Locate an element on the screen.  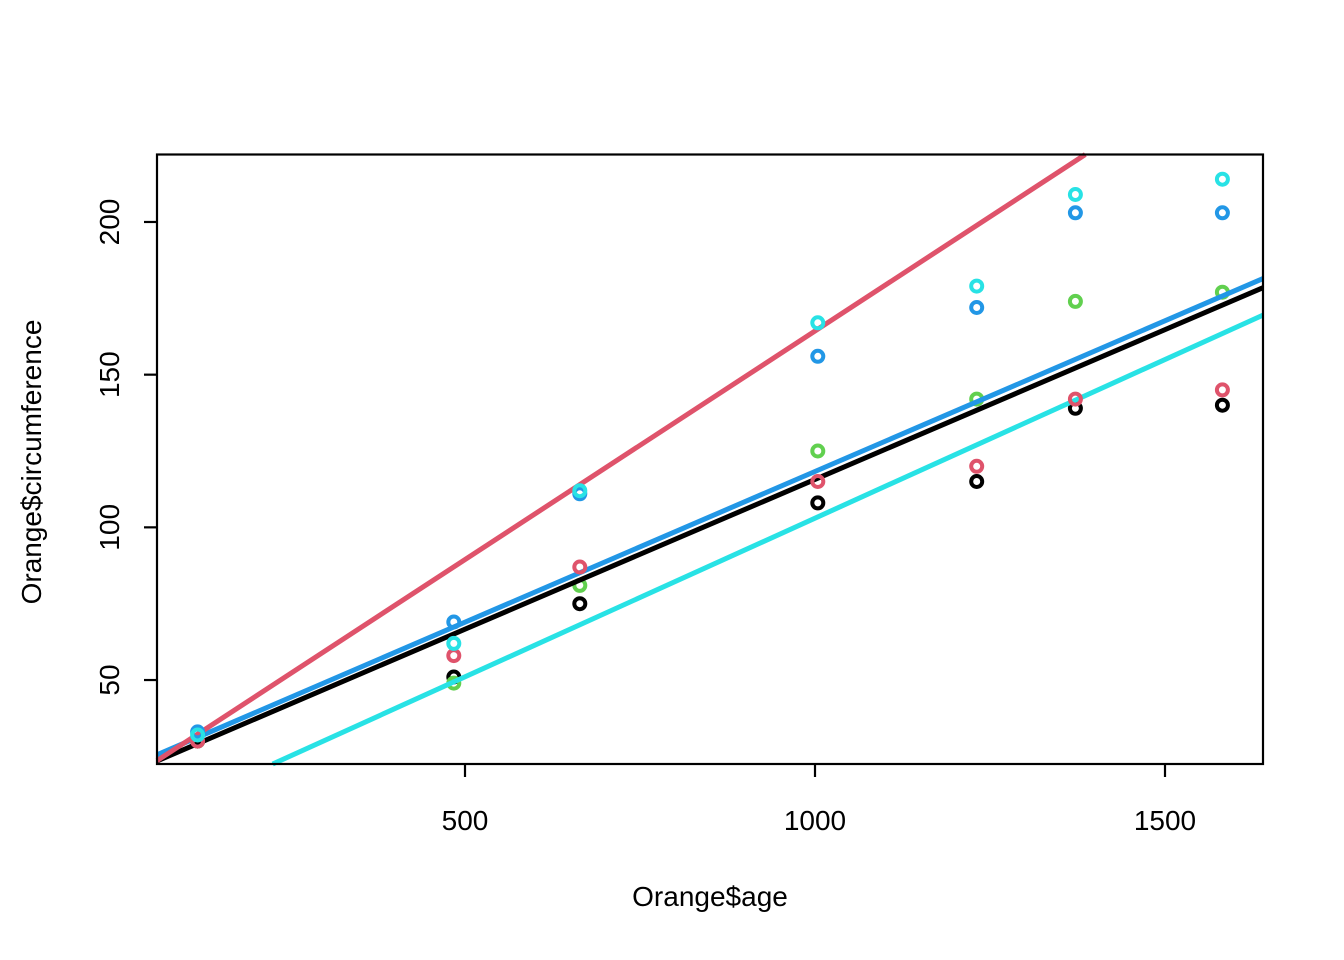
y-tick-label: 200 is located at coordinates (109, 222).